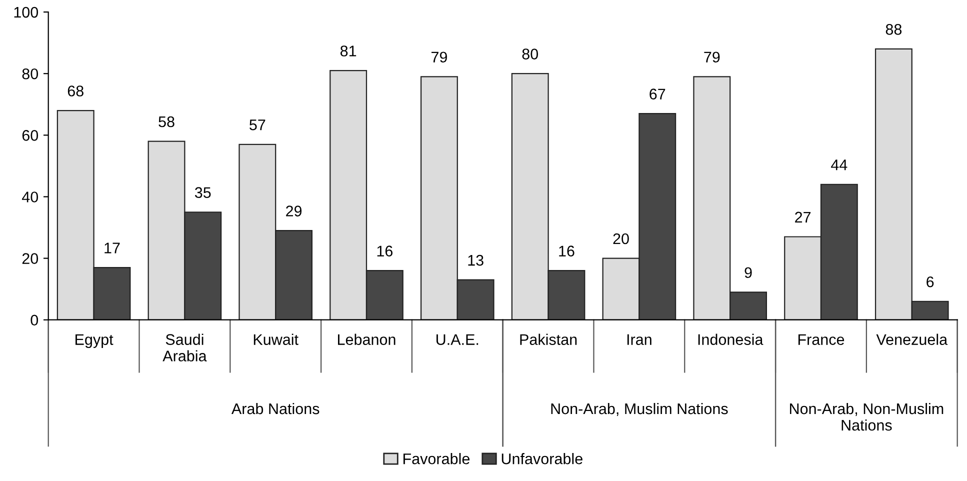 The image size is (967, 481). Describe the element at coordinates (476, 260) in the screenshot. I see `data-label: 13` at that location.